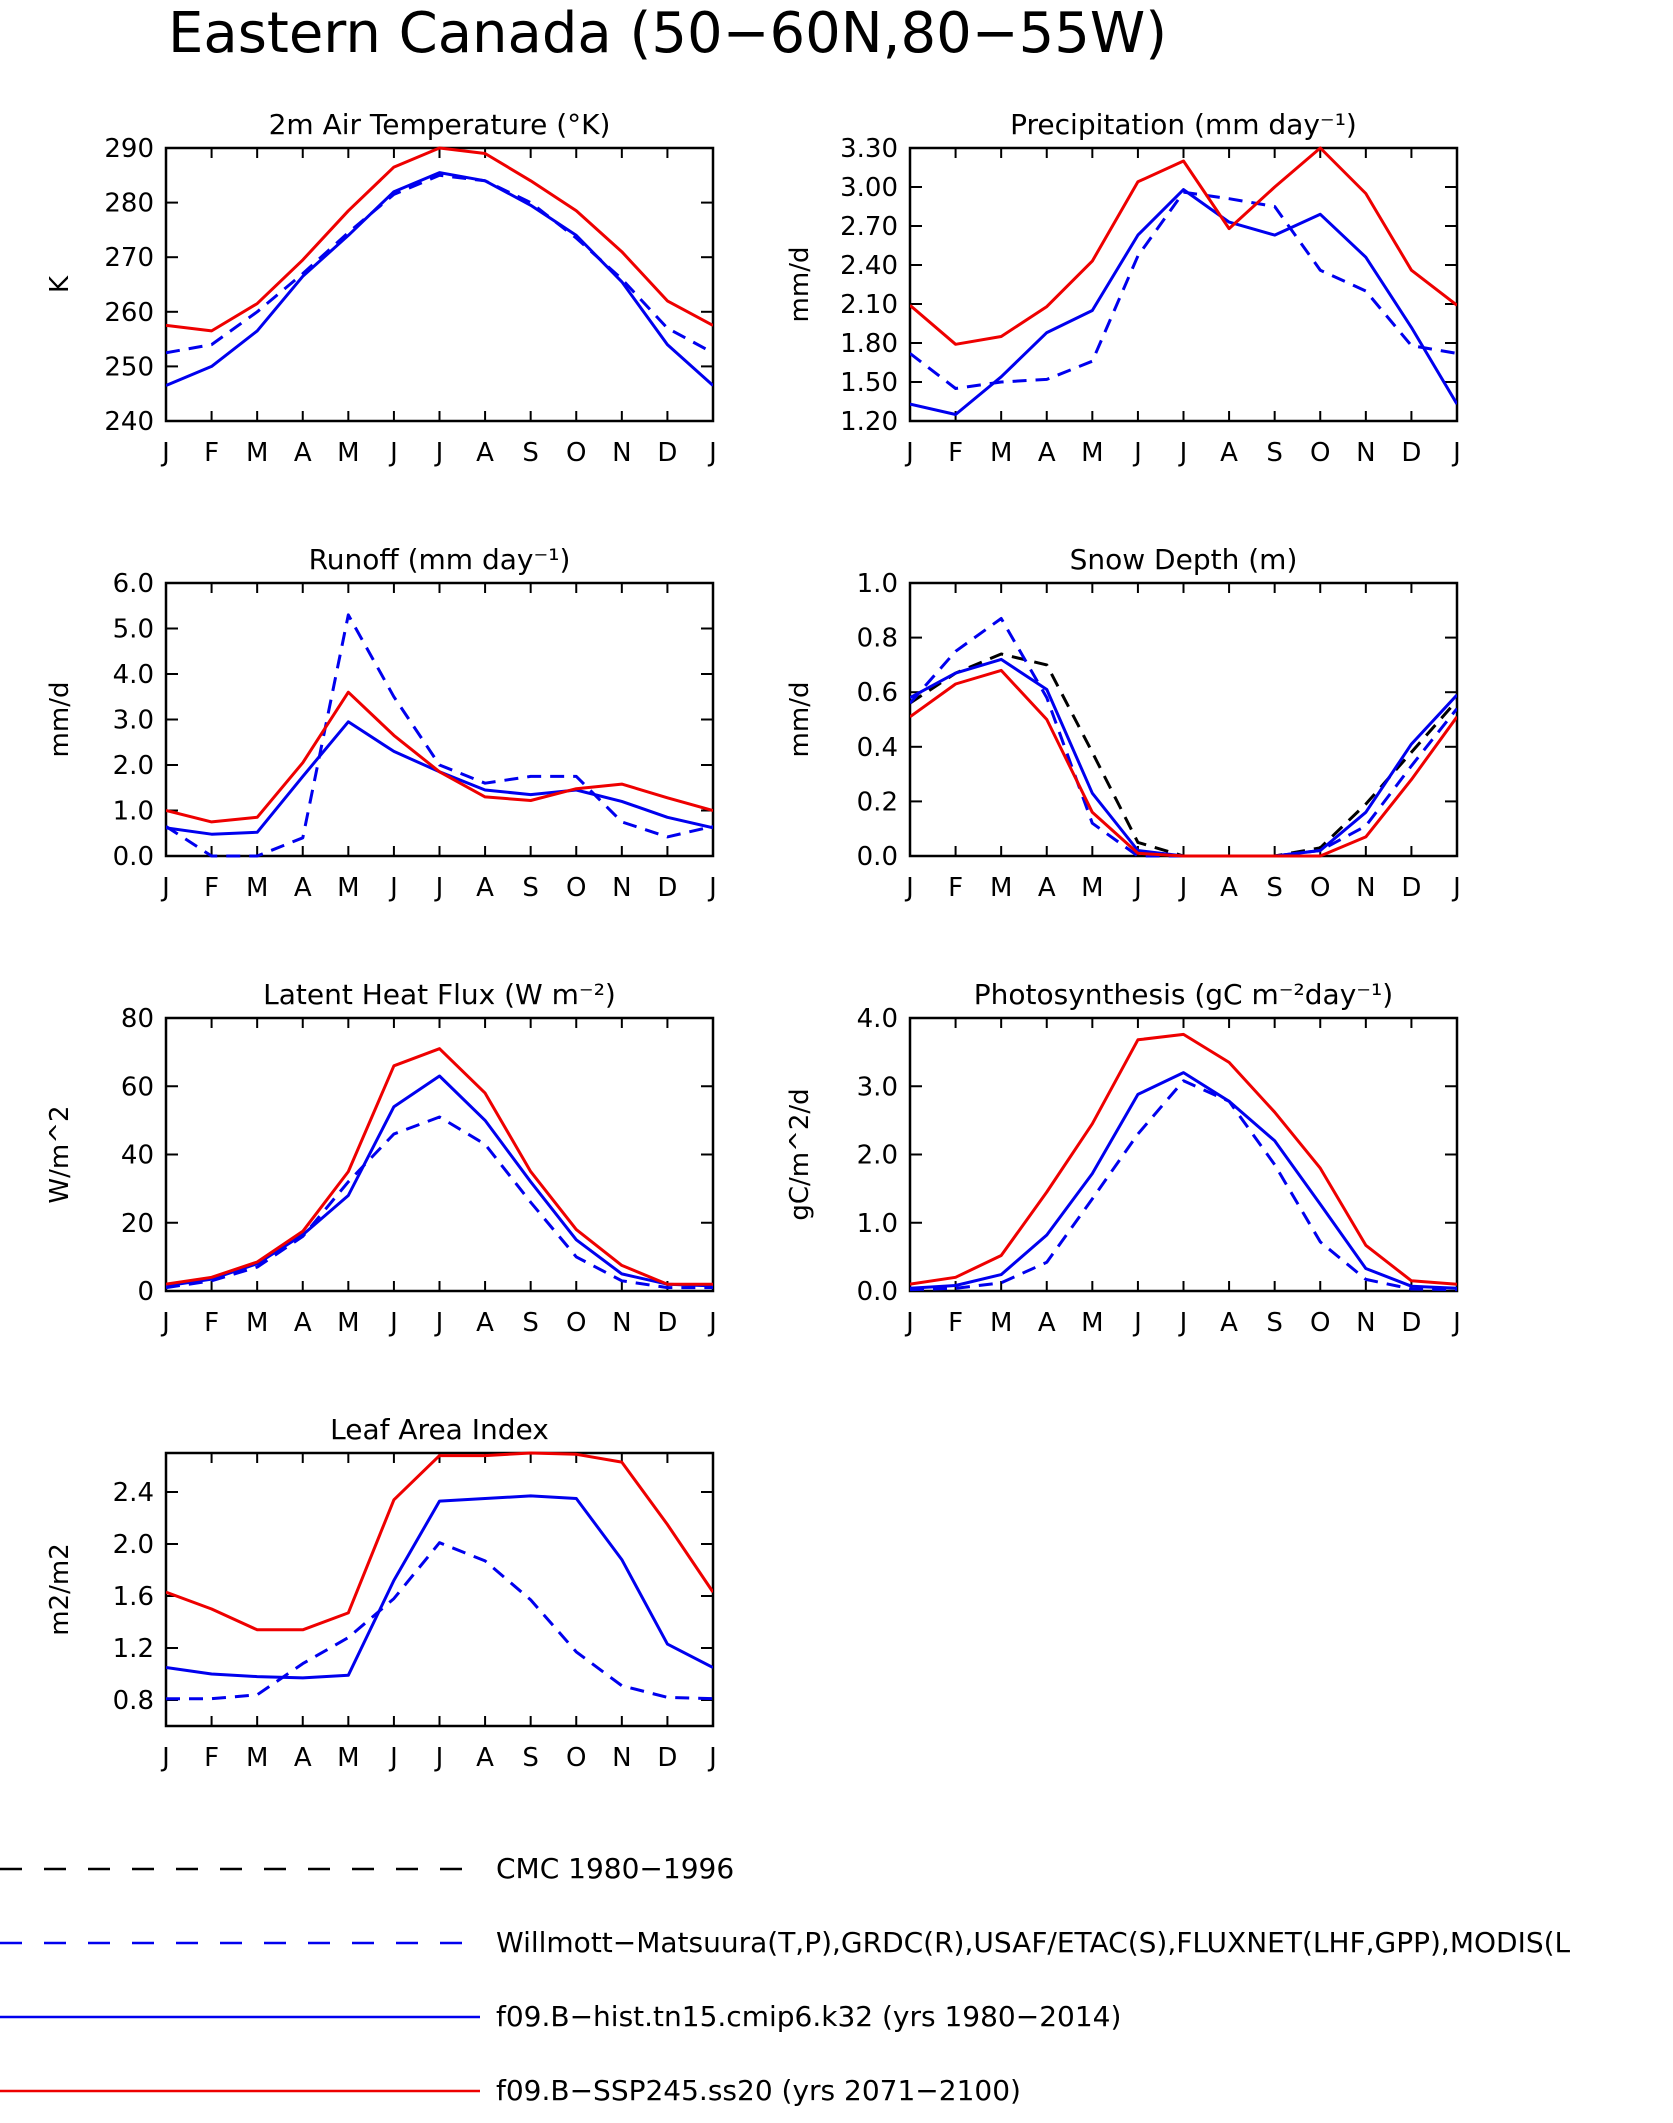  I want to click on panel-title: 2m Air Temperature (°K), so click(440, 124).